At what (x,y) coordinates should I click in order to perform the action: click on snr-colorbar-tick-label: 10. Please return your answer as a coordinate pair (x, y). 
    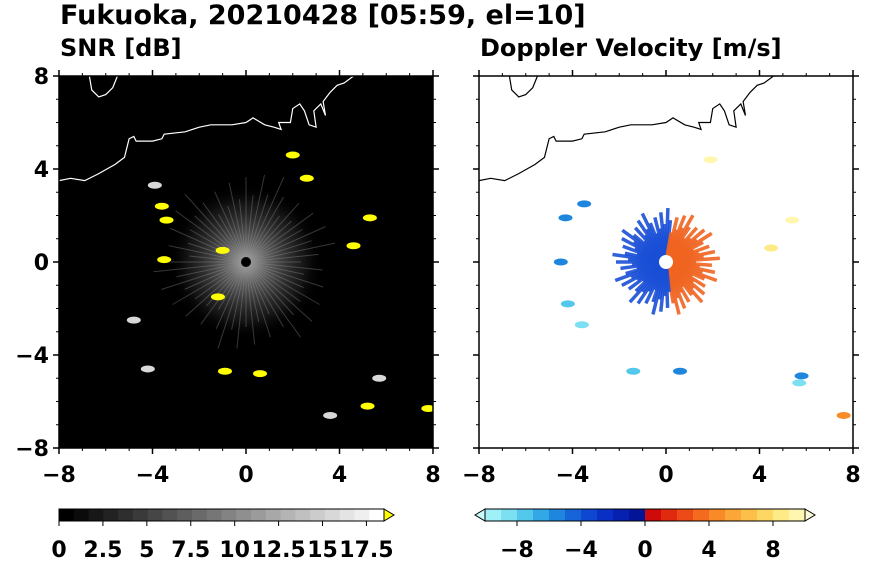
    Looking at the image, I should click on (234, 550).